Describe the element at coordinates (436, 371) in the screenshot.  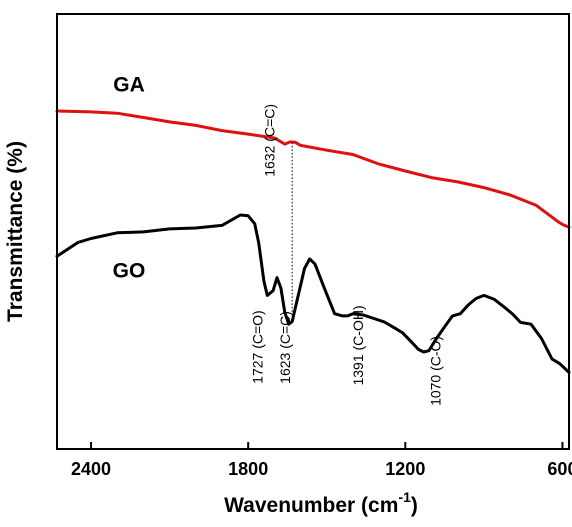
I see `peak-annotation: 1070 (C-O)` at that location.